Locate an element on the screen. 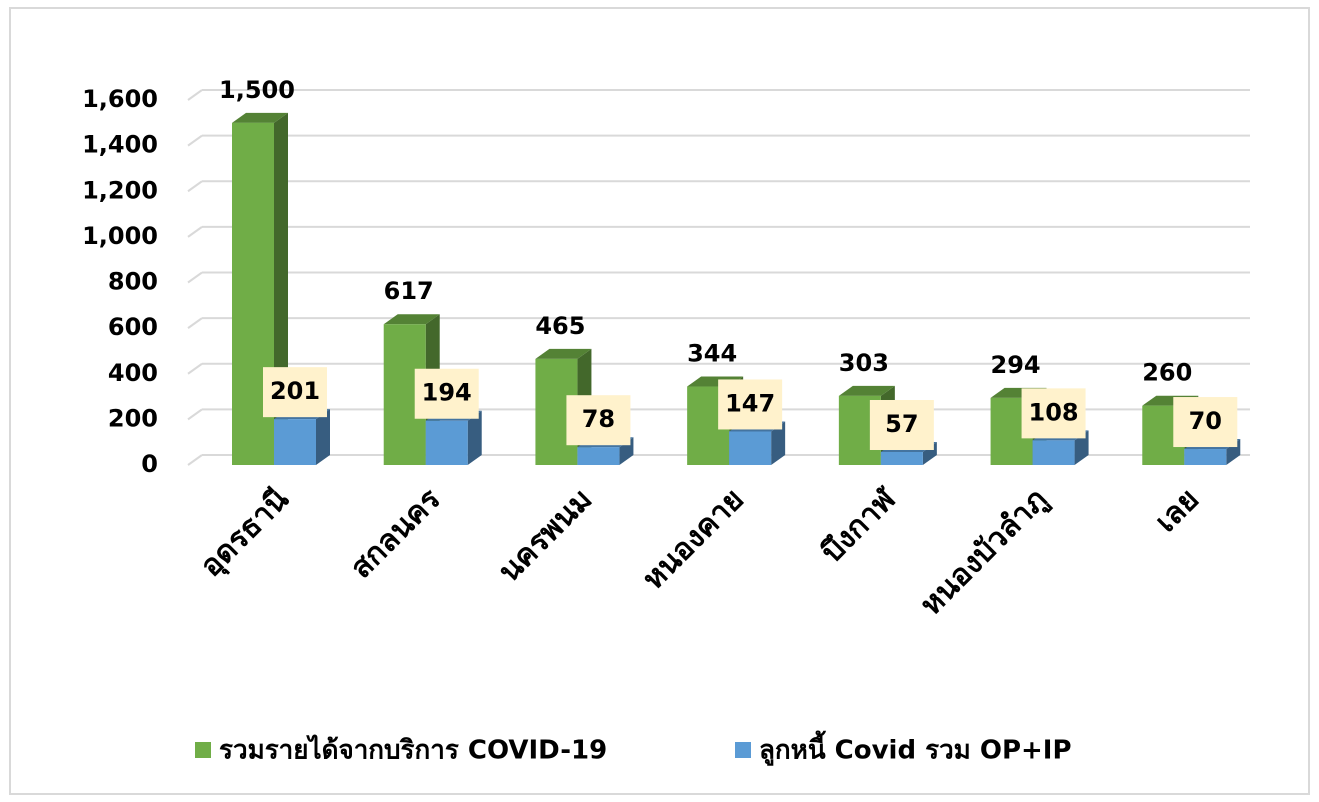 Image resolution: width=1319 pixels, height=802 pixels. data-label: 70 is located at coordinates (1205, 421).